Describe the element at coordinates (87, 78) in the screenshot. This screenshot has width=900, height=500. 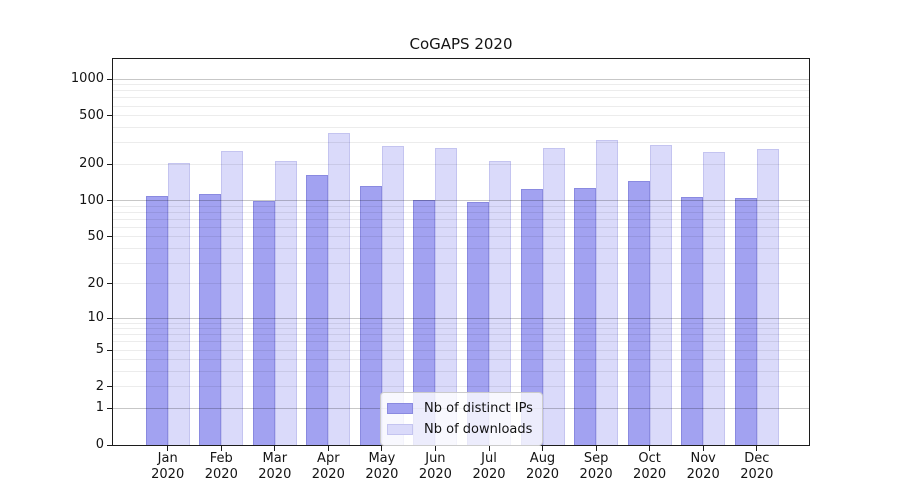
I see `y-tick-label: 1000` at that location.